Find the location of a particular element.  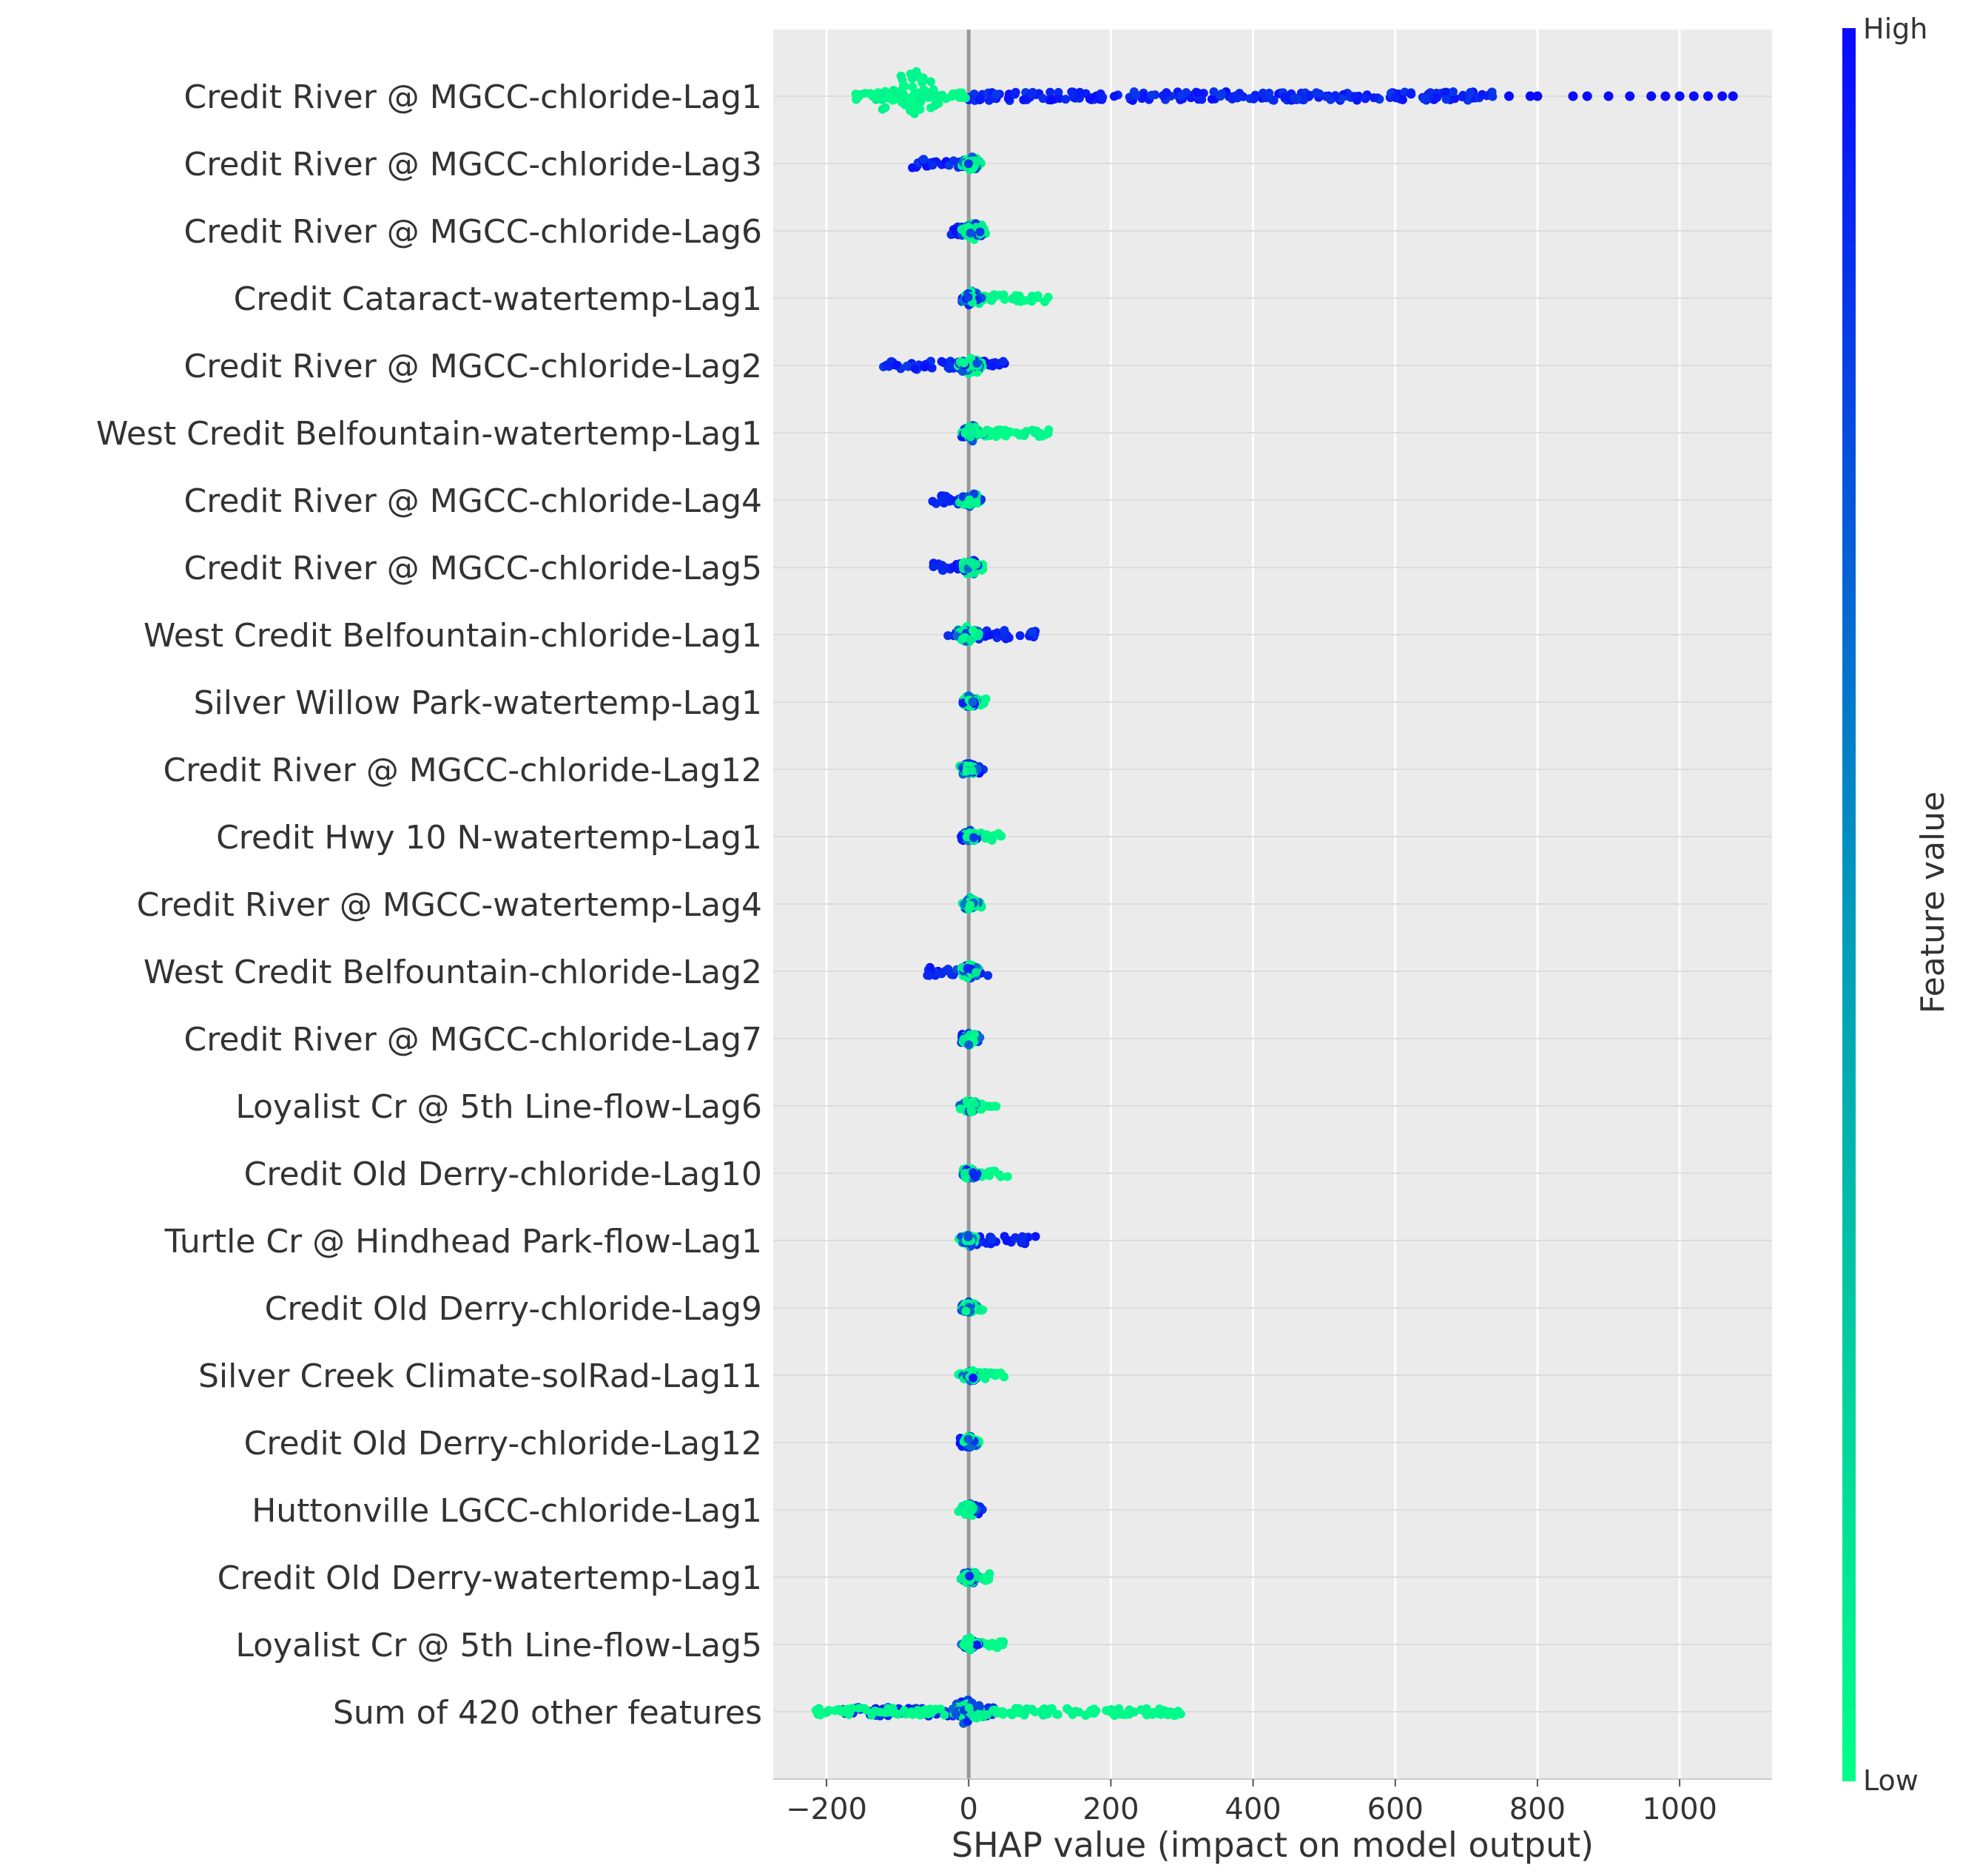

x-tick-label: 600 is located at coordinates (1395, 1809).